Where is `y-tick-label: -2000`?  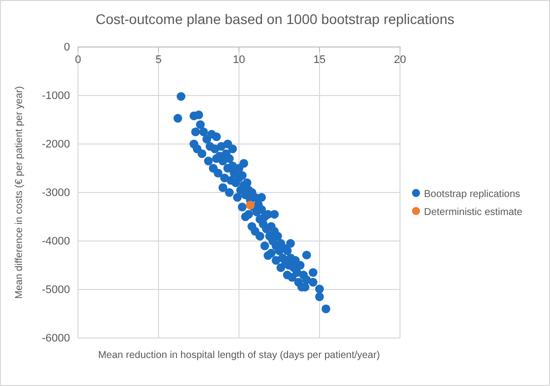
y-tick-label: -2000 is located at coordinates (56, 144).